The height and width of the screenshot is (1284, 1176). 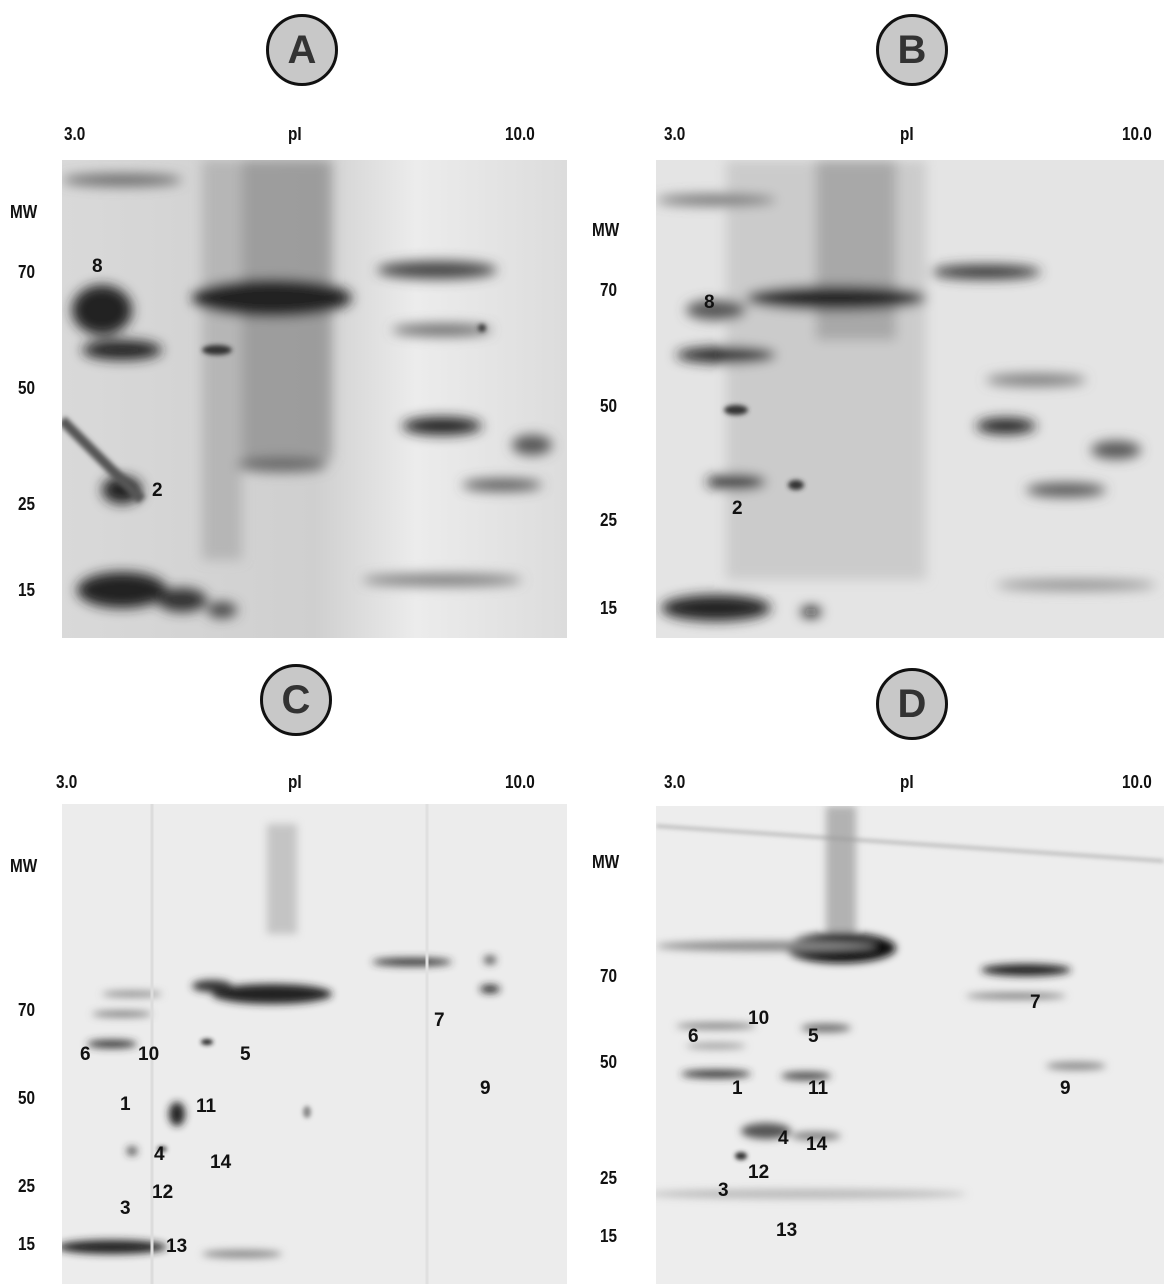 What do you see at coordinates (912, 704) in the screenshot?
I see `panel-label-badge: D` at bounding box center [912, 704].